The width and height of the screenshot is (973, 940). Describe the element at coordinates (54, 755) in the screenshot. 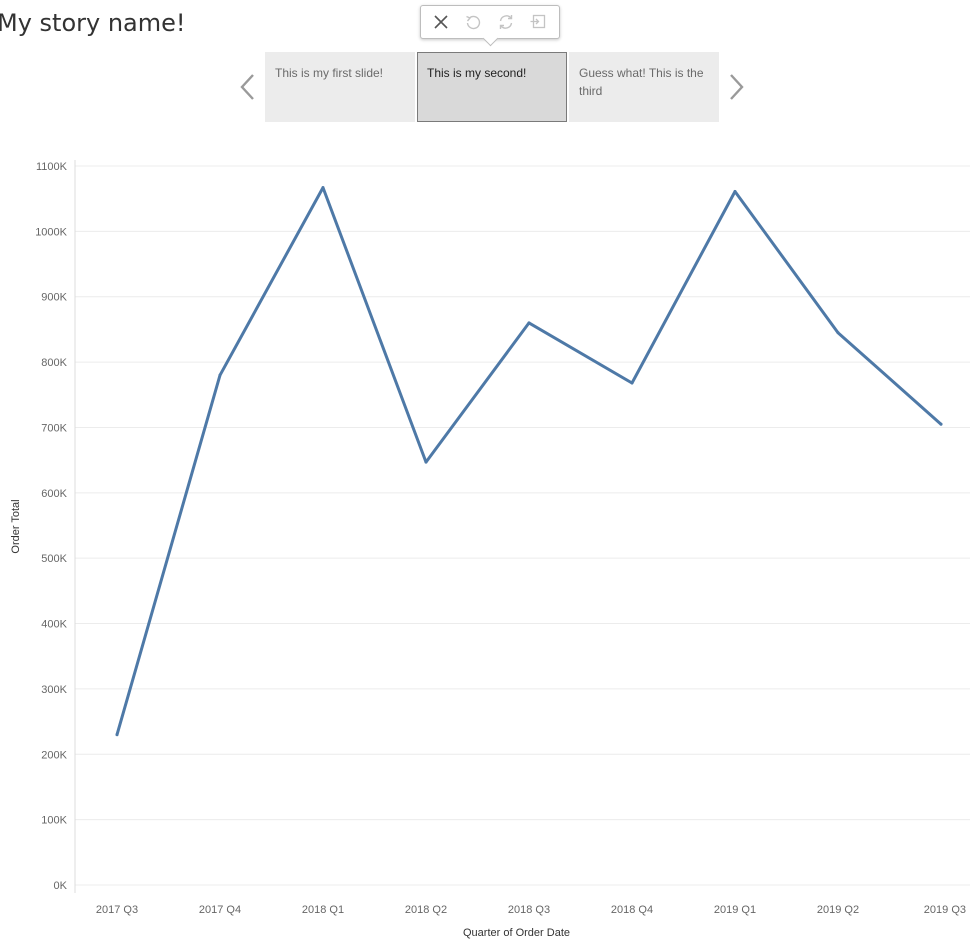

I see `y-tick-label: 200K` at that location.